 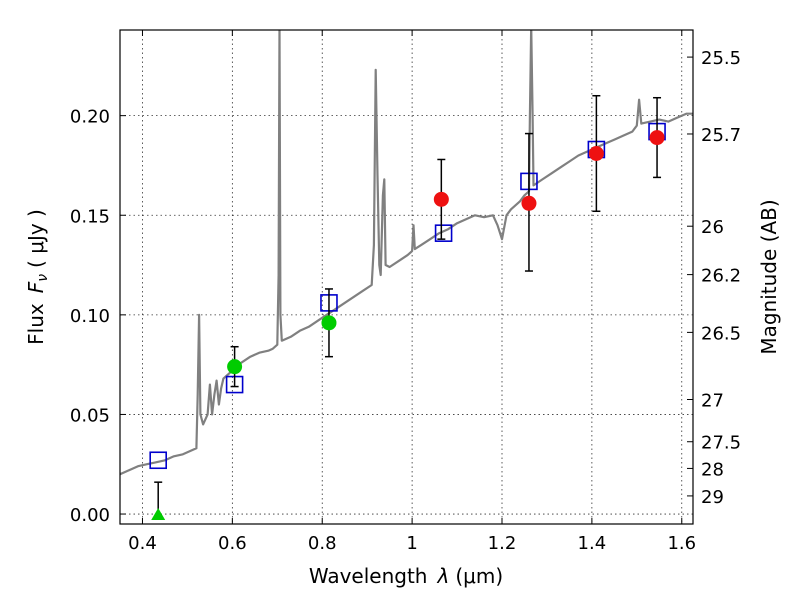 I want to click on x-axis-title: Wavelength λ (μm), so click(x=406, y=576).